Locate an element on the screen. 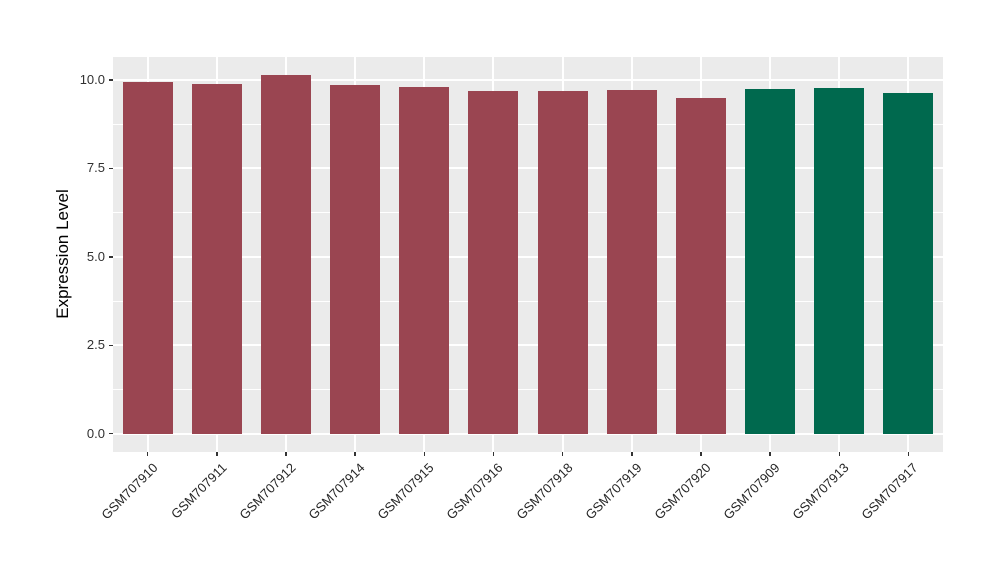 The height and width of the screenshot is (580, 1000). x-tick-label: GSM707916 is located at coordinates (474, 491).